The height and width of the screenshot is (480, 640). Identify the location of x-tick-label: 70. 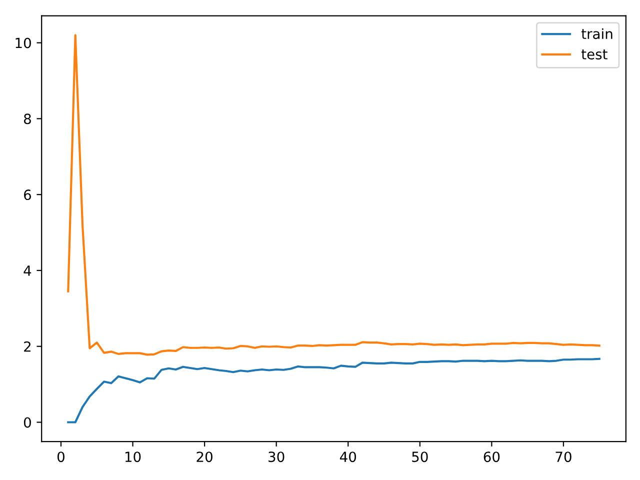
(564, 457).